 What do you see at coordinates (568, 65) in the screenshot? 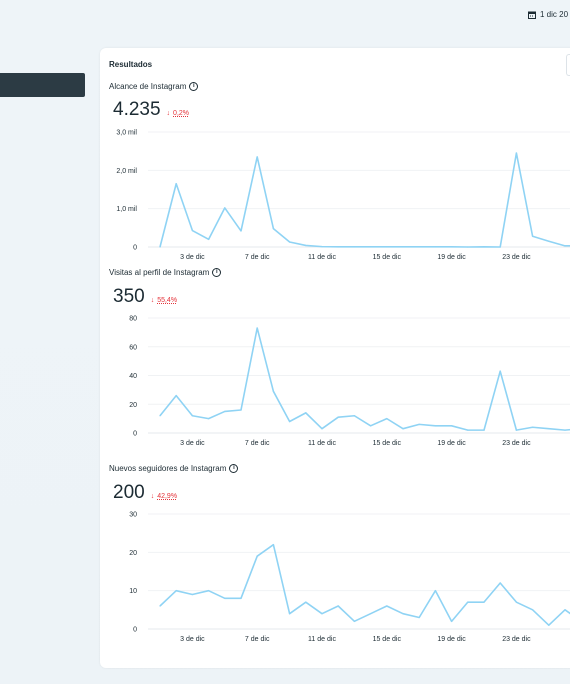
I see `card-control-button` at bounding box center [568, 65].